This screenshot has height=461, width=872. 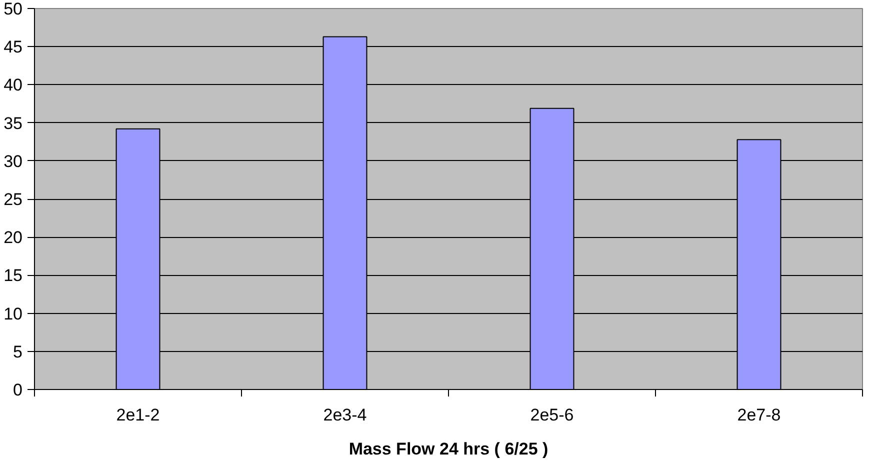 What do you see at coordinates (13, 85) in the screenshot?
I see `y-tick-label: 40` at bounding box center [13, 85].